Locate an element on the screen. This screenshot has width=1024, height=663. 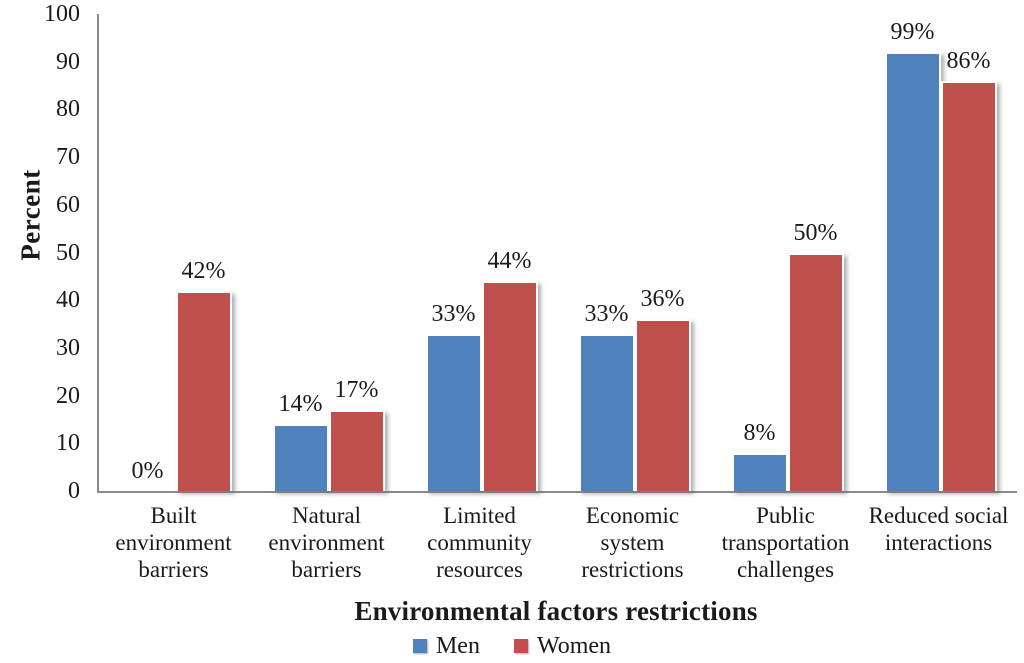
category-group: 33% 44% is located at coordinates (481, 252).